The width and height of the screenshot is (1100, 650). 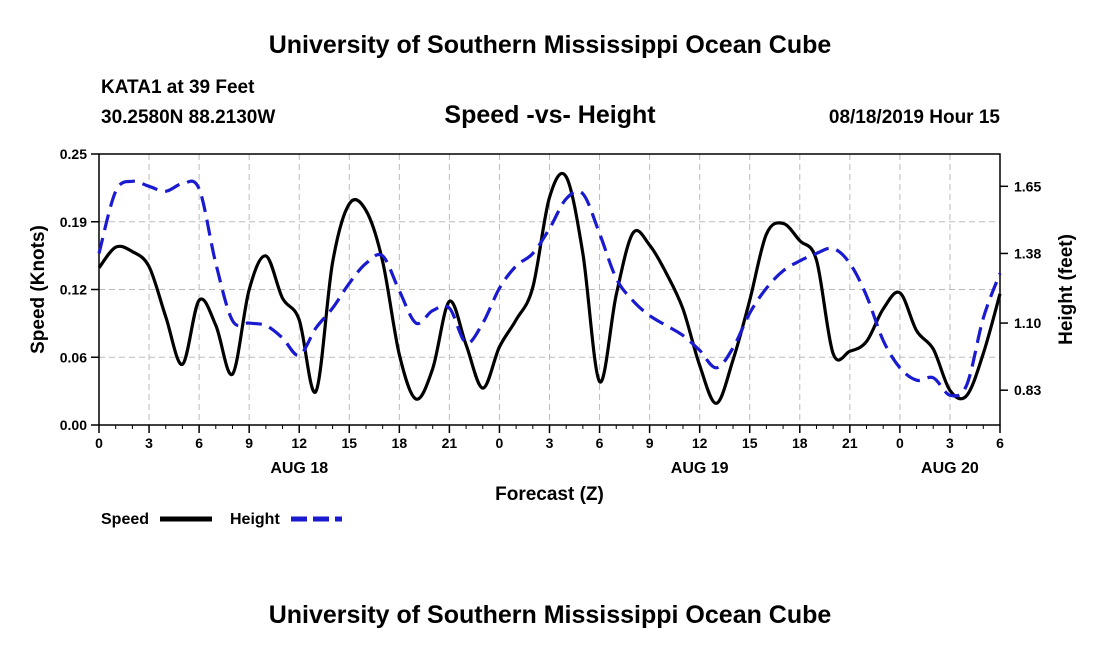 I want to click on y2-tick-label: 0.83, so click(x=1027, y=390).